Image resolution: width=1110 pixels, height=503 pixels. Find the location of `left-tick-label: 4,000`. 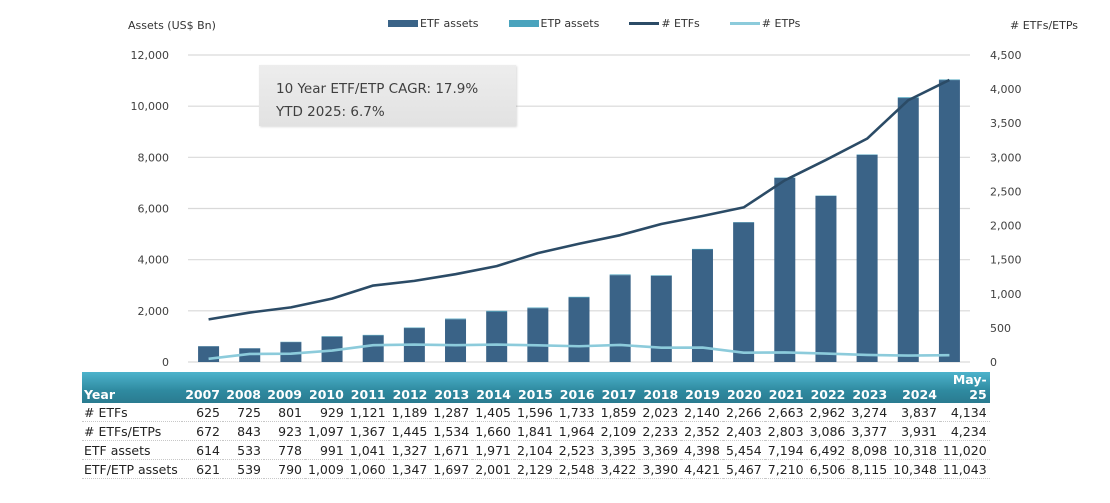

left-tick-label: 4,000 is located at coordinates (154, 260).